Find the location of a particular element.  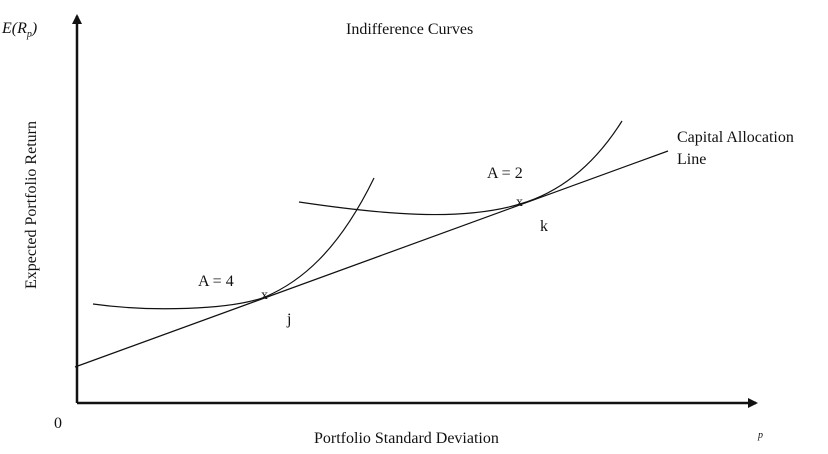

curve-a2-label: A = 2 is located at coordinates (505, 173).